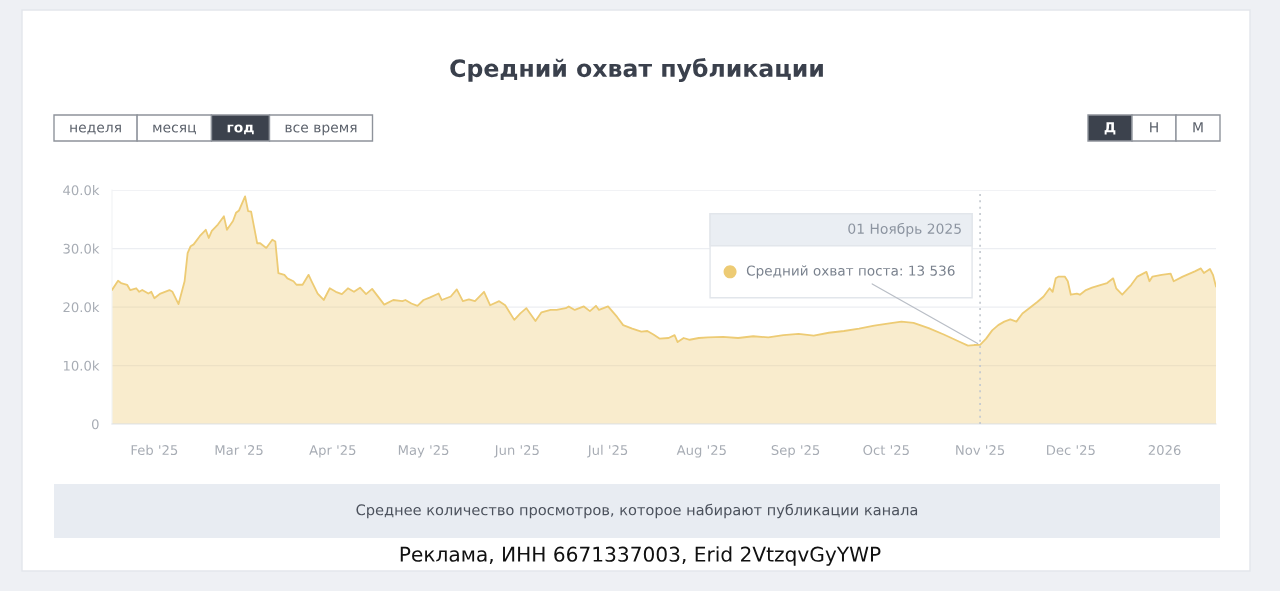 The image size is (1280, 591). Describe the element at coordinates (701, 451) in the screenshot. I see `x-tick-label: Aug '25` at that location.